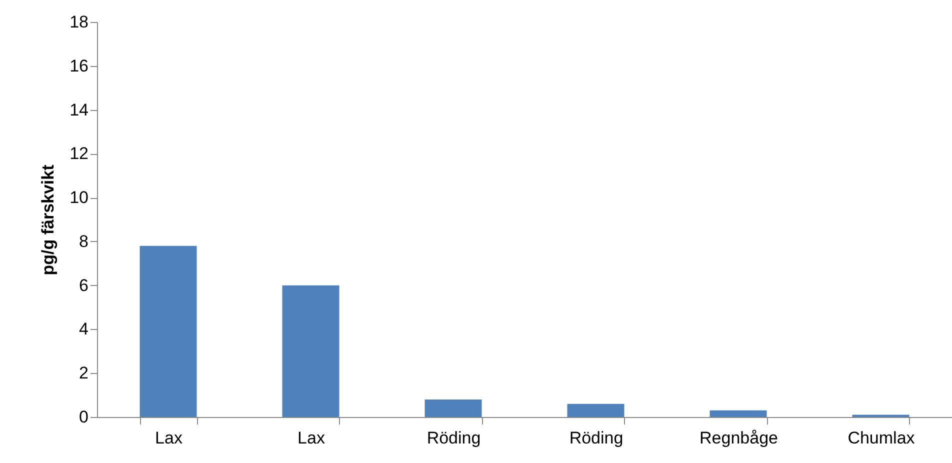 This screenshot has height=463, width=952. Describe the element at coordinates (79, 110) in the screenshot. I see `y-tick-label: 14` at that location.